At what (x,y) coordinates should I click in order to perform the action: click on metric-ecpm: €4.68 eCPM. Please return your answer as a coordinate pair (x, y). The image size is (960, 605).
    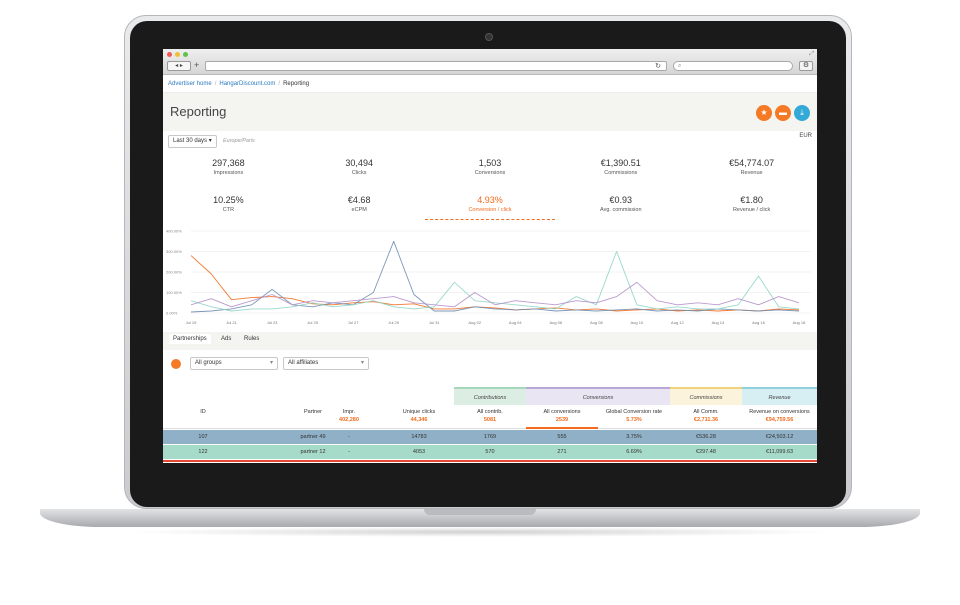
    Looking at the image, I should click on (359, 204).